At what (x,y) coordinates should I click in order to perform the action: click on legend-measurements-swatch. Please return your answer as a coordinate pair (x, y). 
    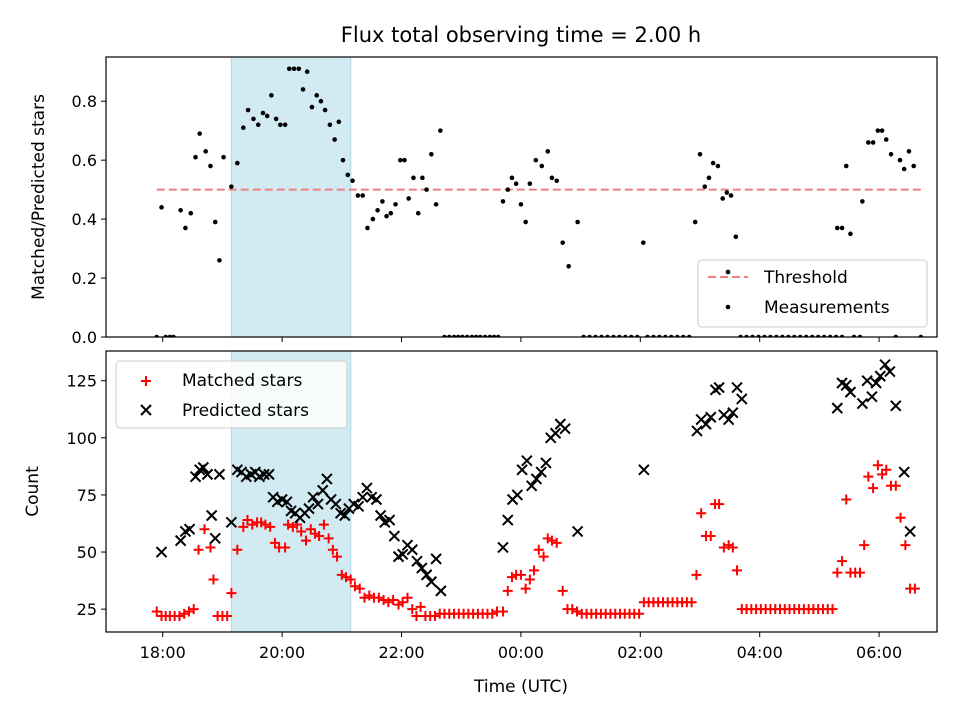
    Looking at the image, I should click on (728, 307).